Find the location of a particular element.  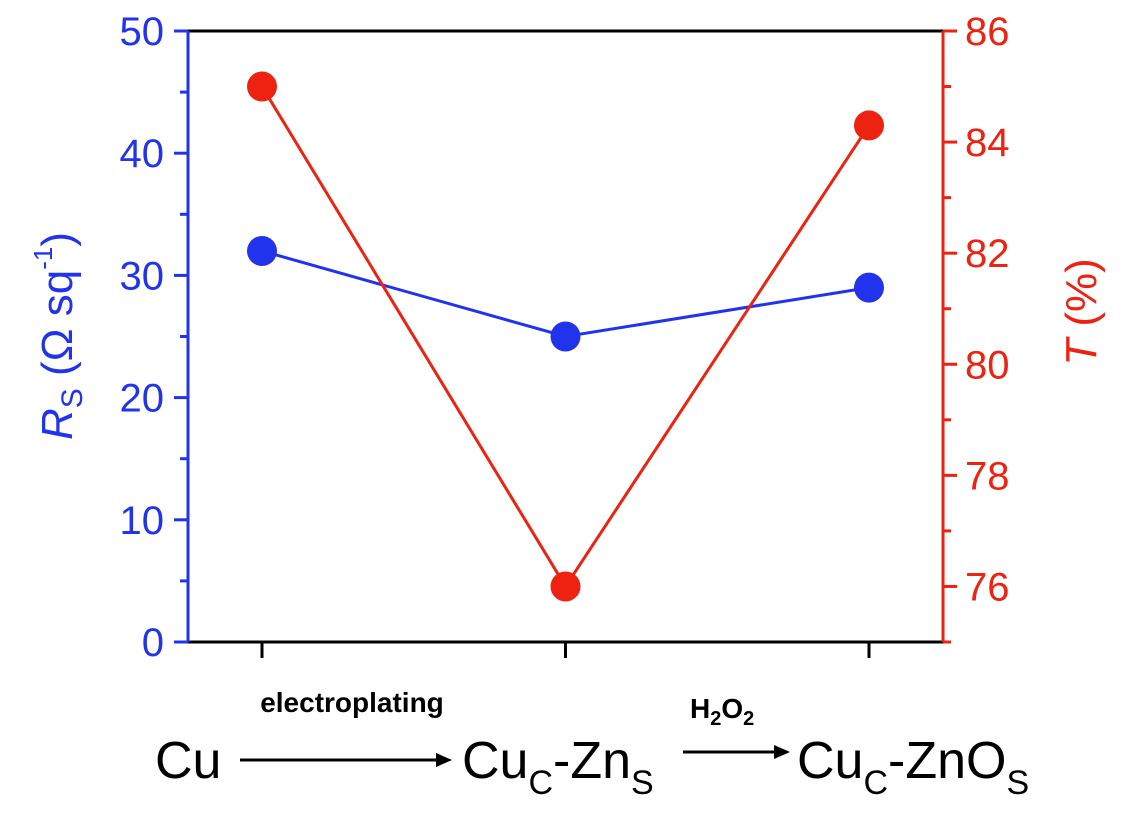

arrow-h2o2 is located at coordinates (736, 752).